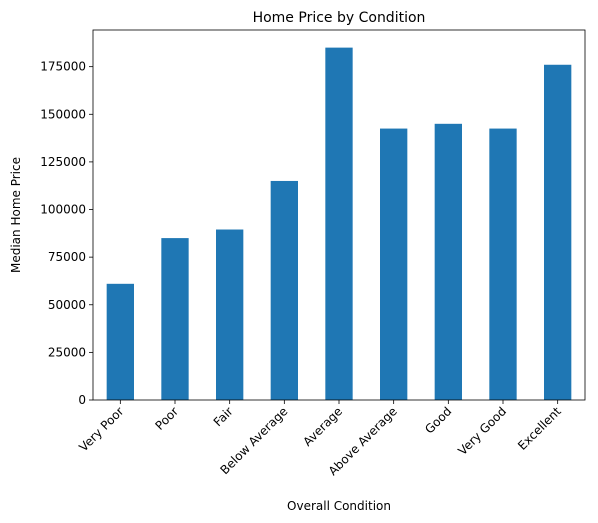 The width and height of the screenshot is (598, 523). I want to click on bar-very-good, so click(503, 264).